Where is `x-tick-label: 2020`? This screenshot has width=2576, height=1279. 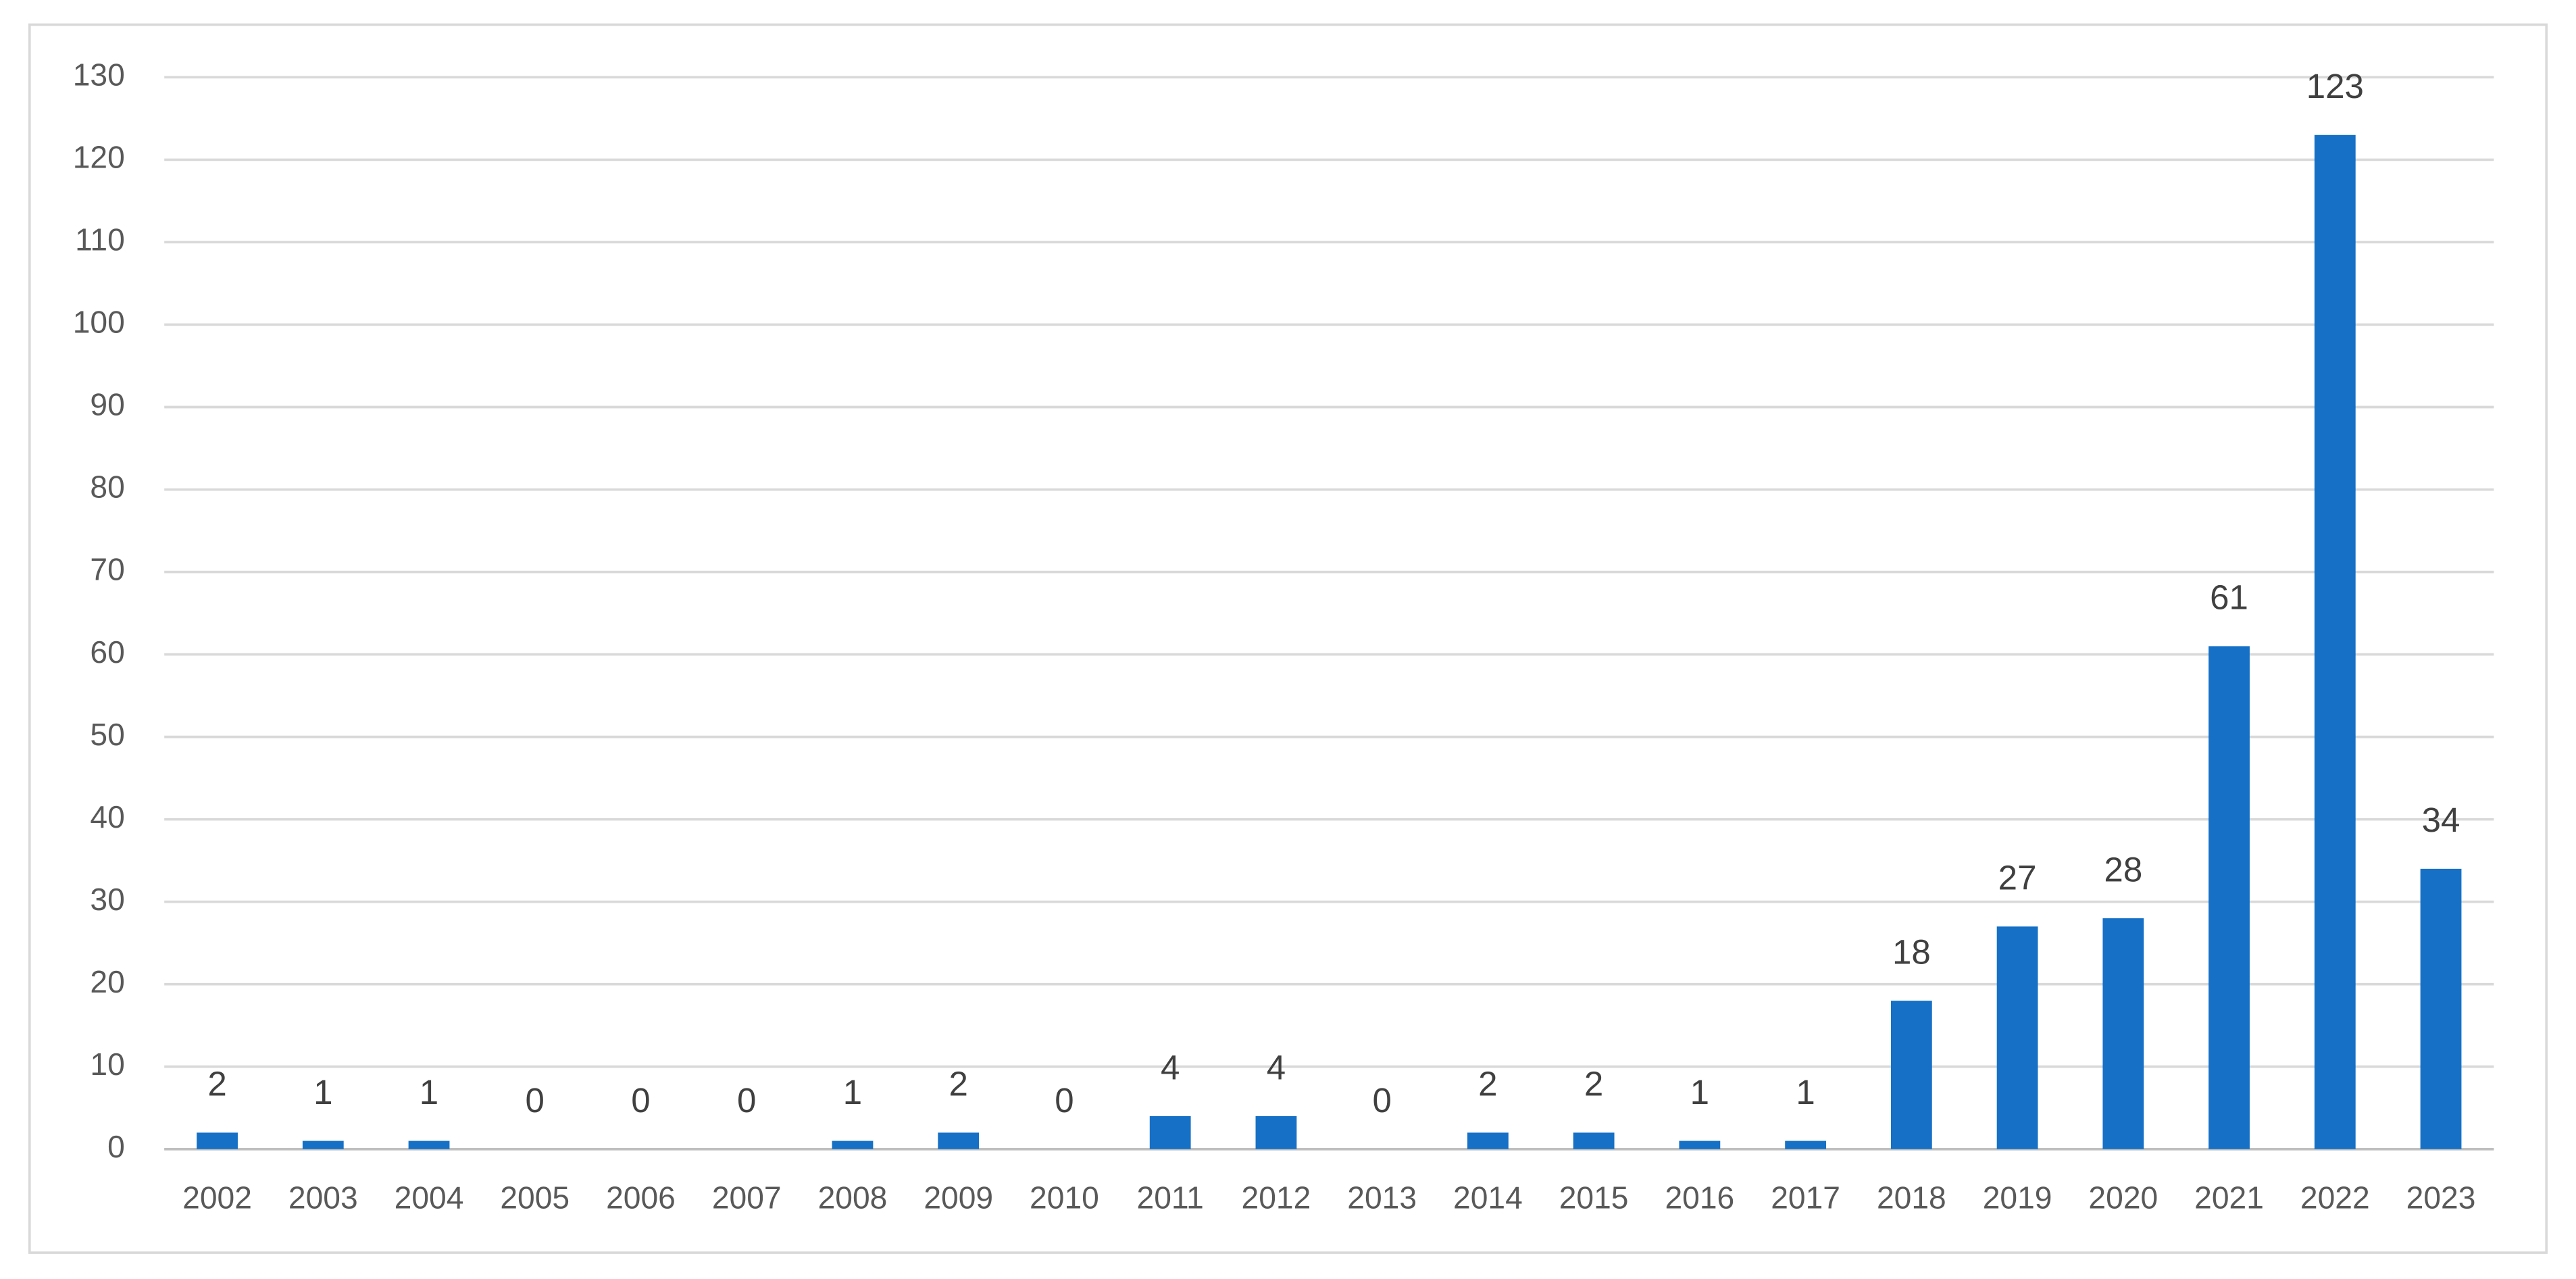
x-tick-label: 2020 is located at coordinates (2123, 1197).